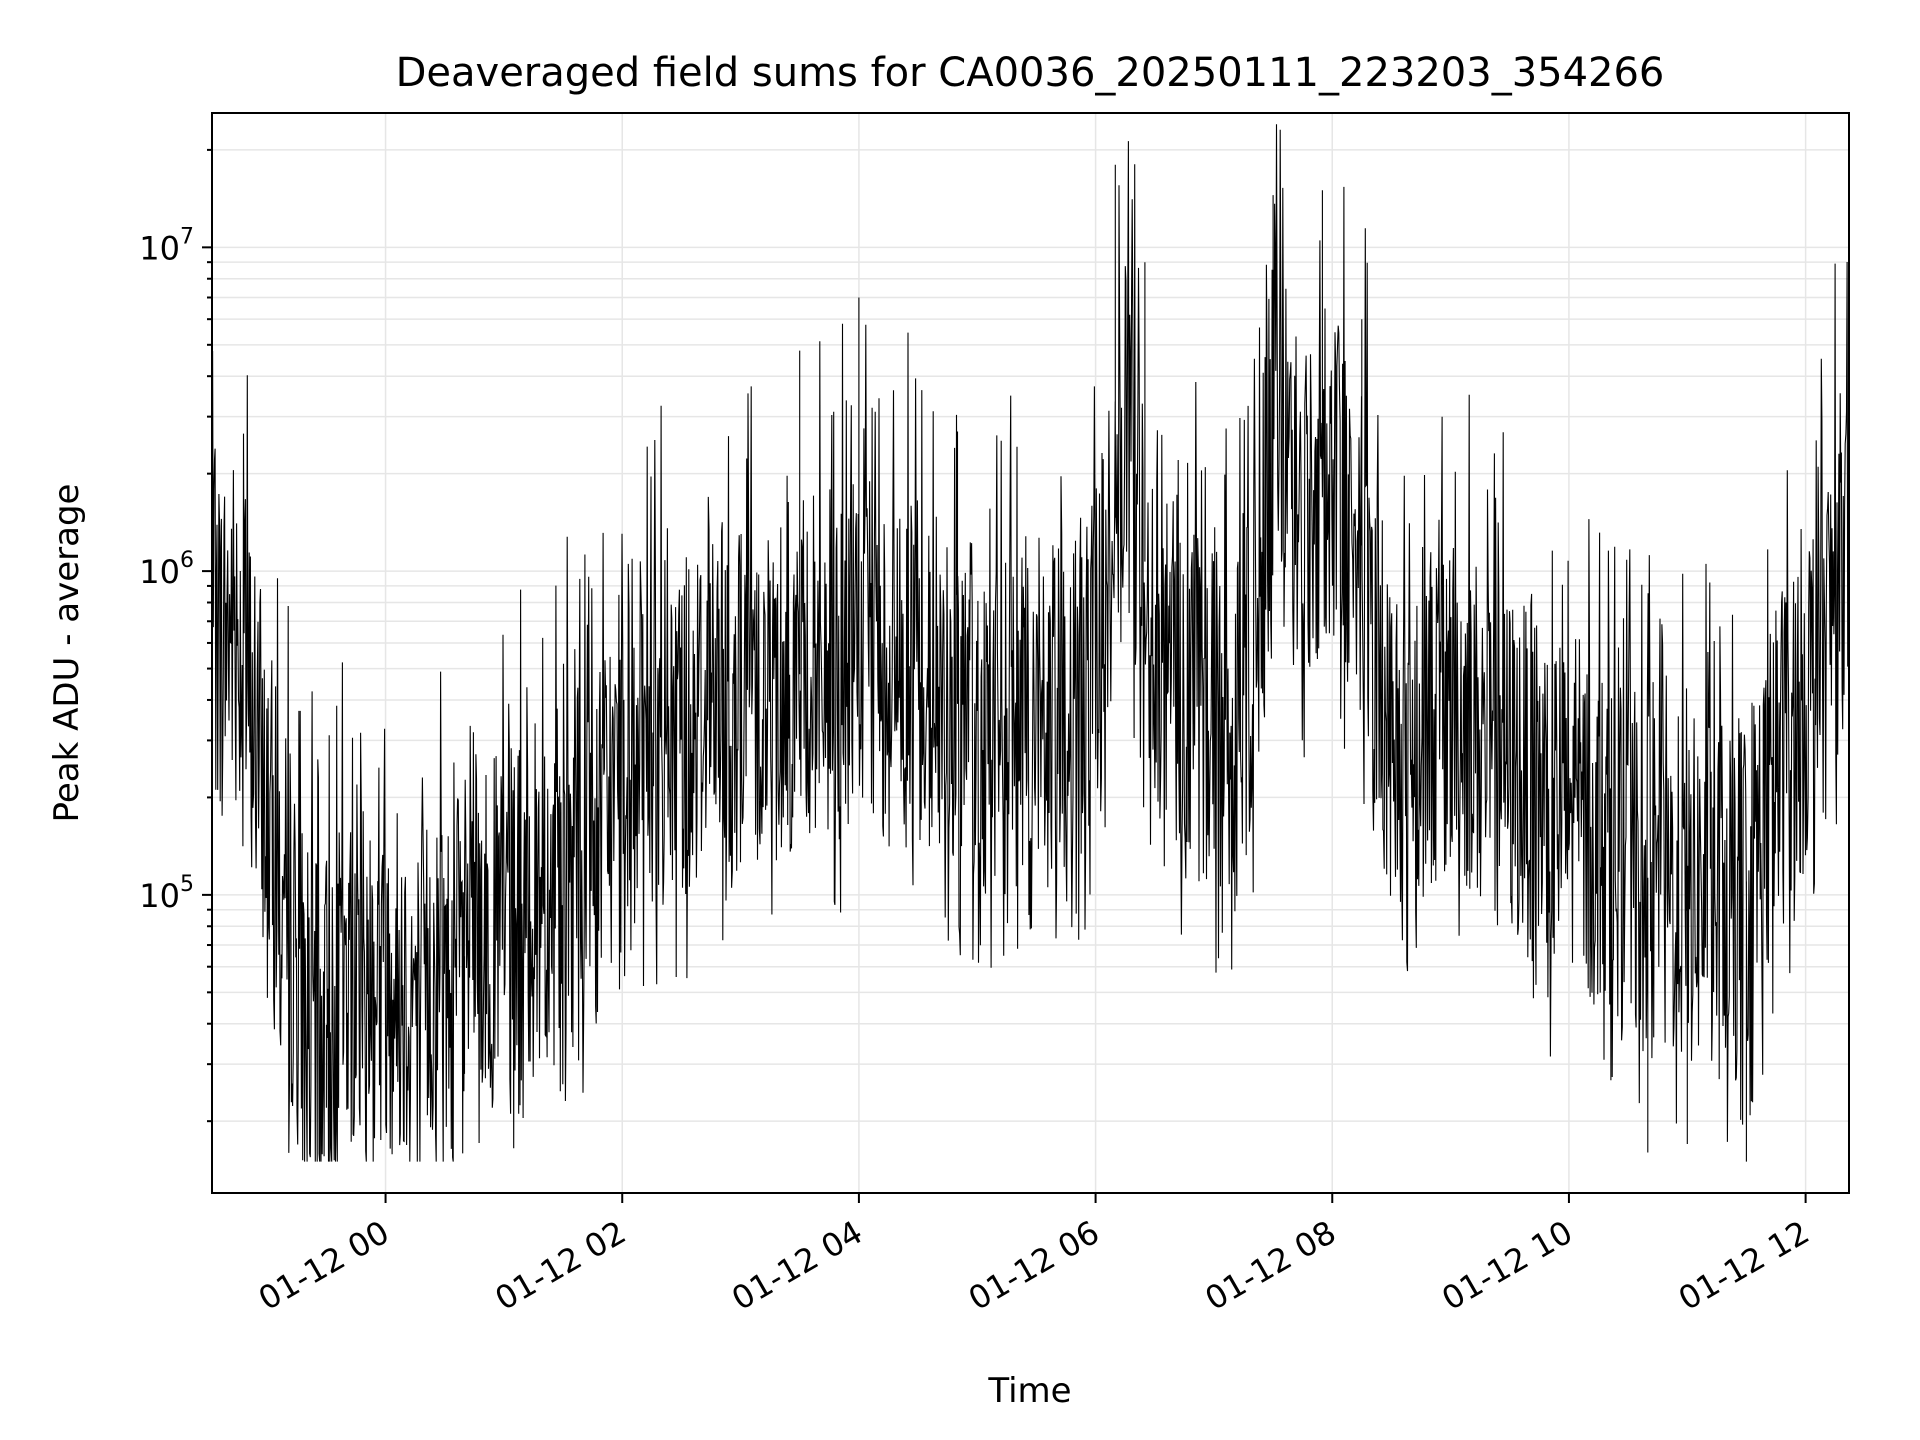 This screenshot has width=1920, height=1440. Describe the element at coordinates (797, 1265) in the screenshot. I see `x-tick-label: 01-12 04` at that location.